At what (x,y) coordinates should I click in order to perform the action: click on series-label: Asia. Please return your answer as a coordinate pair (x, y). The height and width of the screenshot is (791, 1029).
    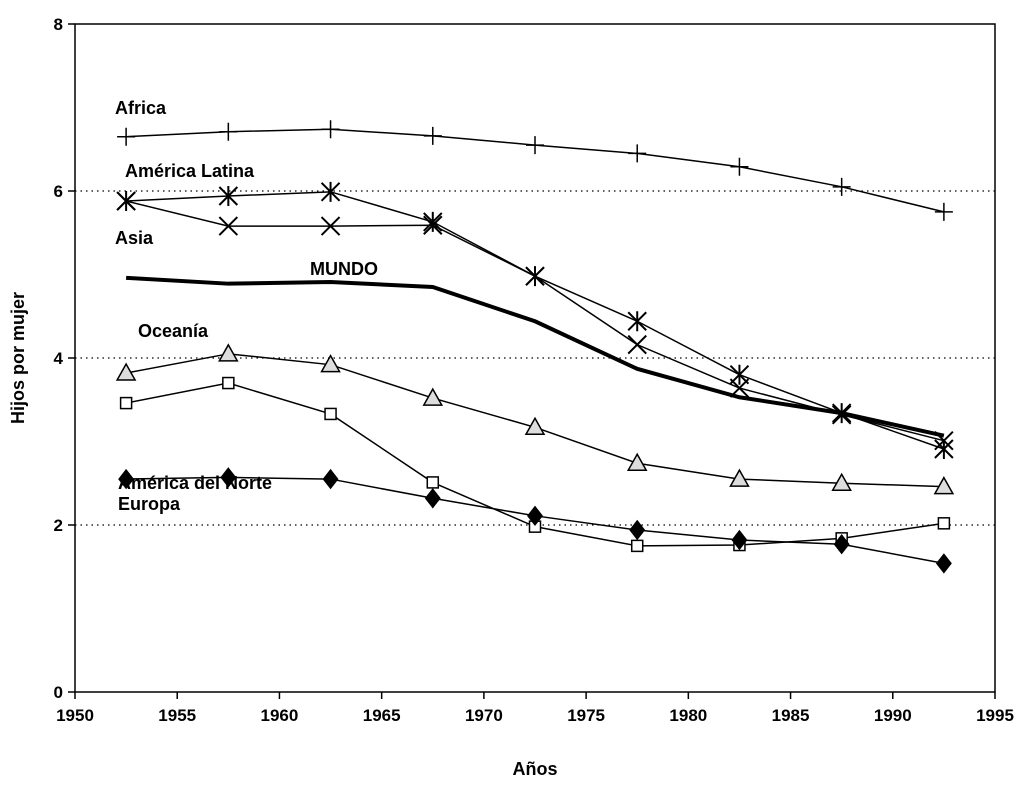
    Looking at the image, I should click on (134, 238).